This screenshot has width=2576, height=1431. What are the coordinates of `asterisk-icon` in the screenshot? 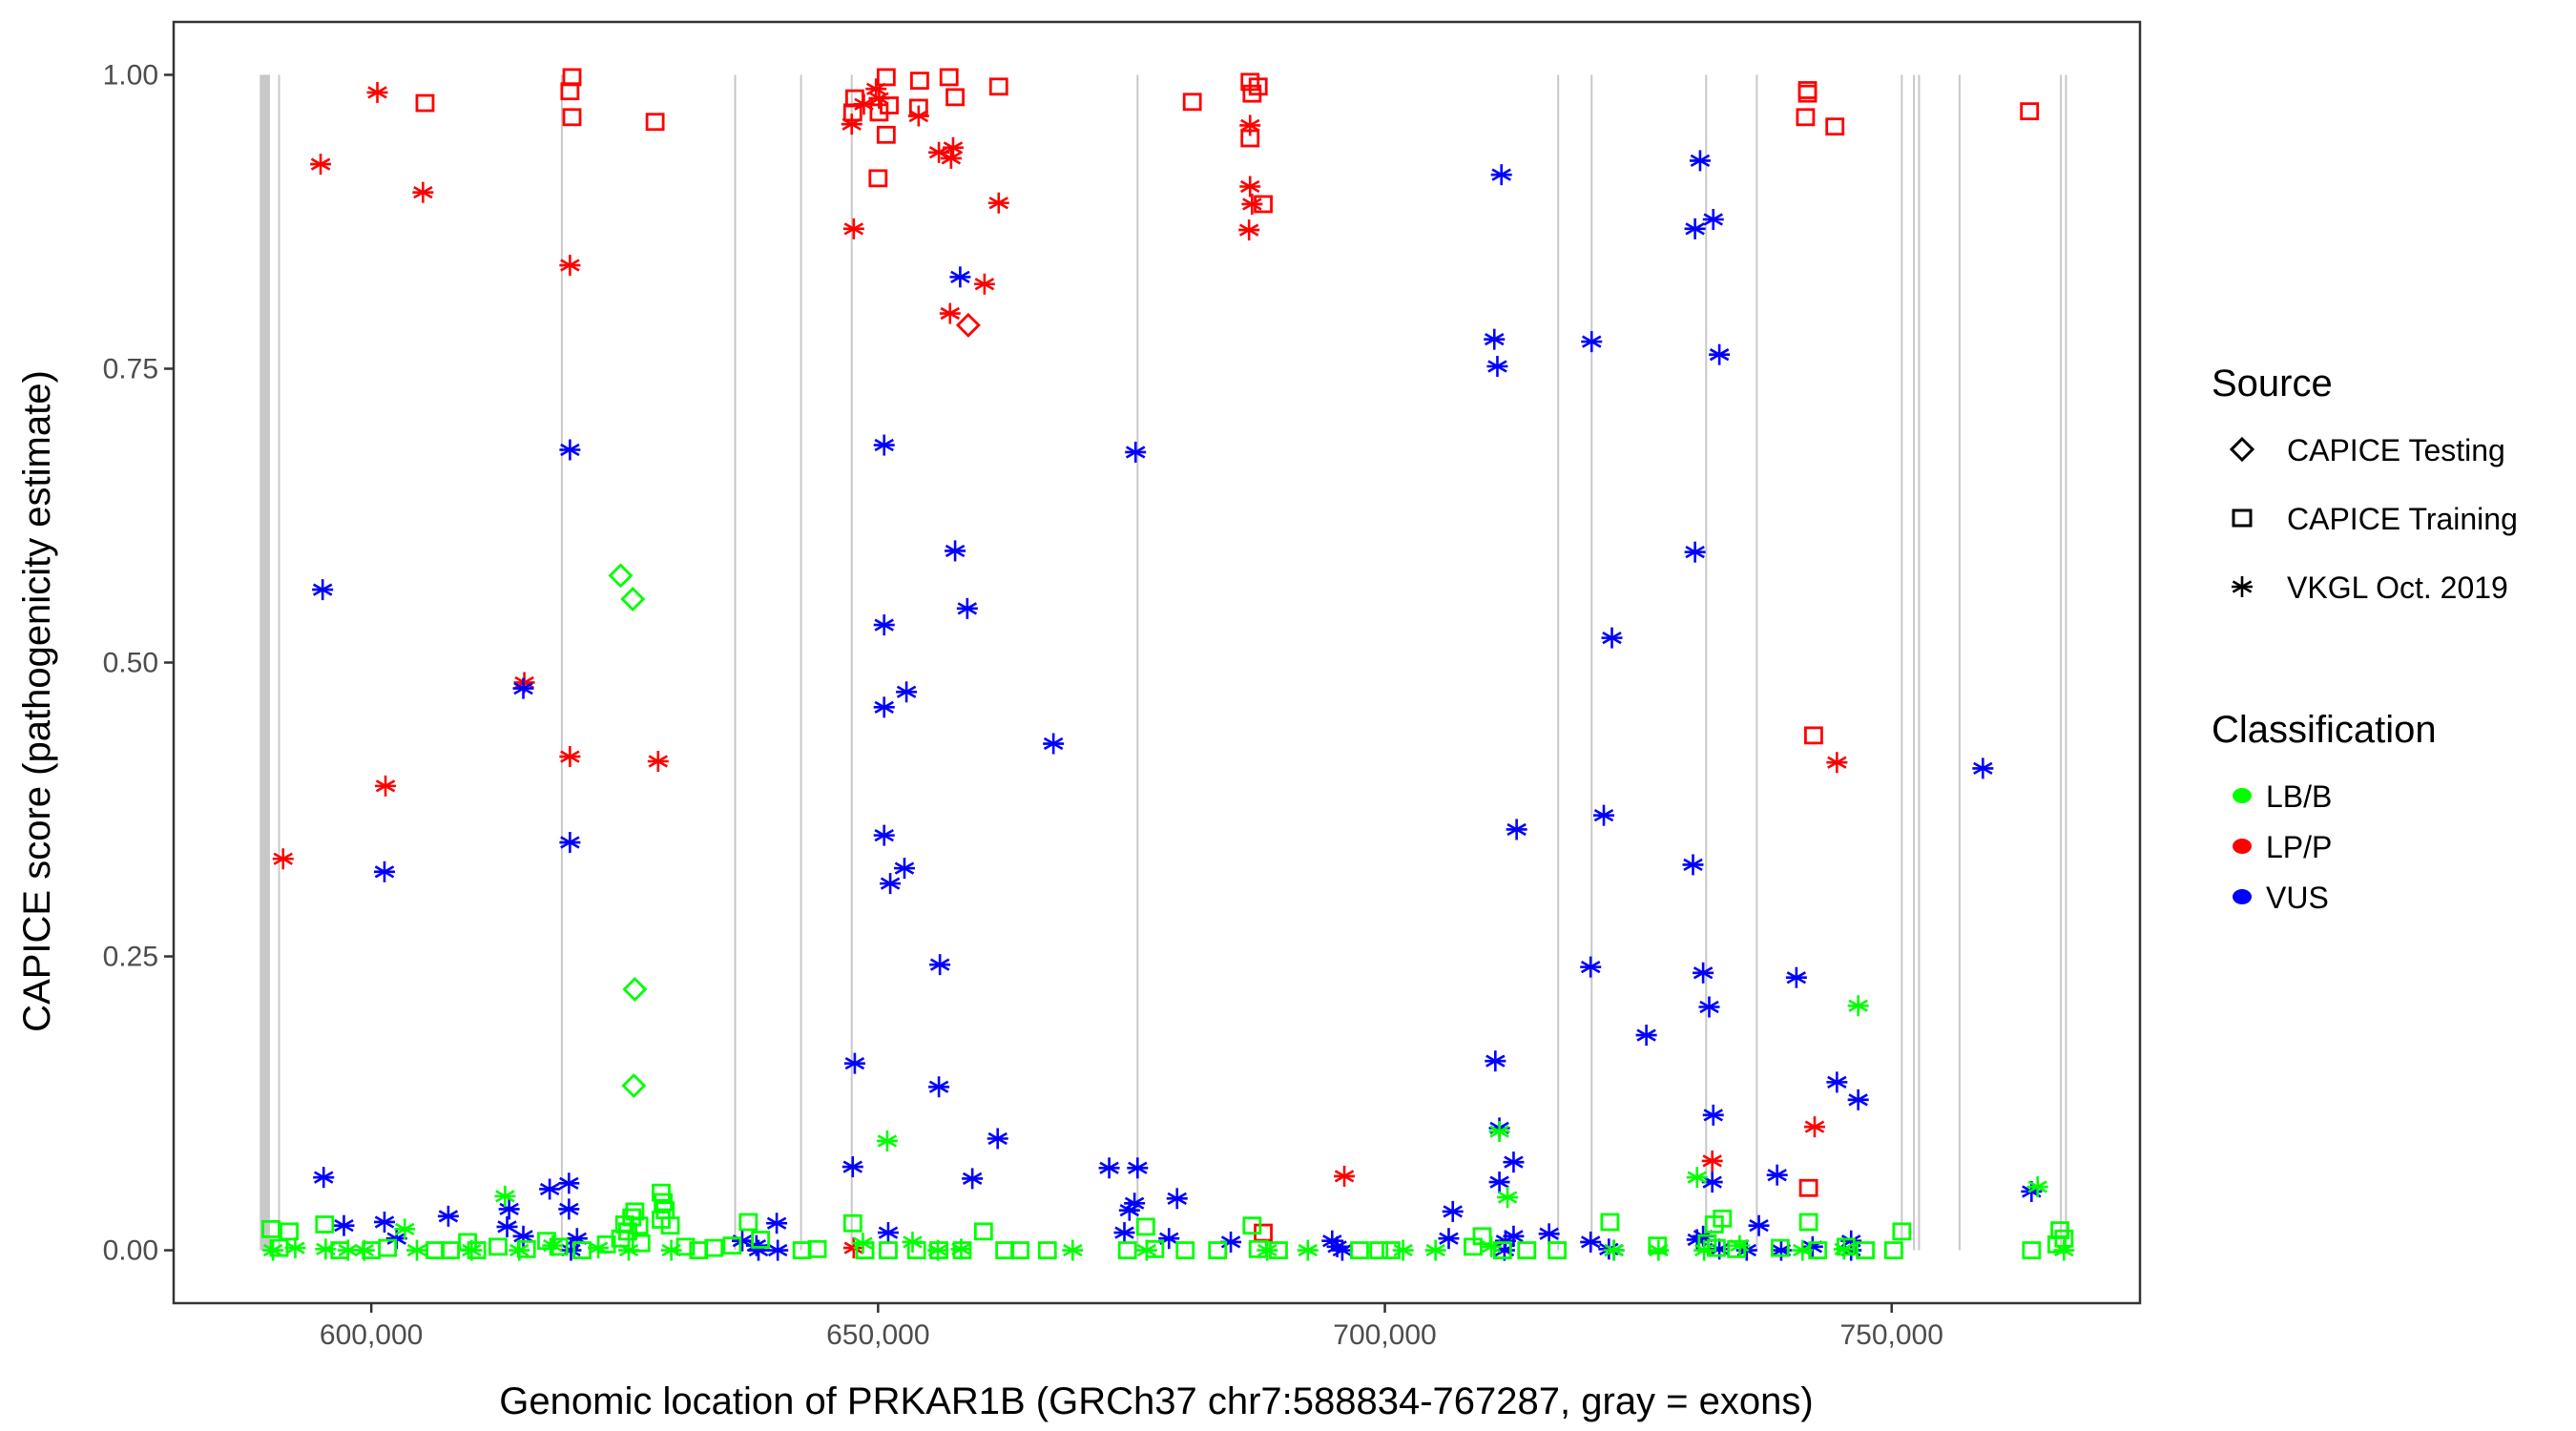 It's located at (2242, 586).